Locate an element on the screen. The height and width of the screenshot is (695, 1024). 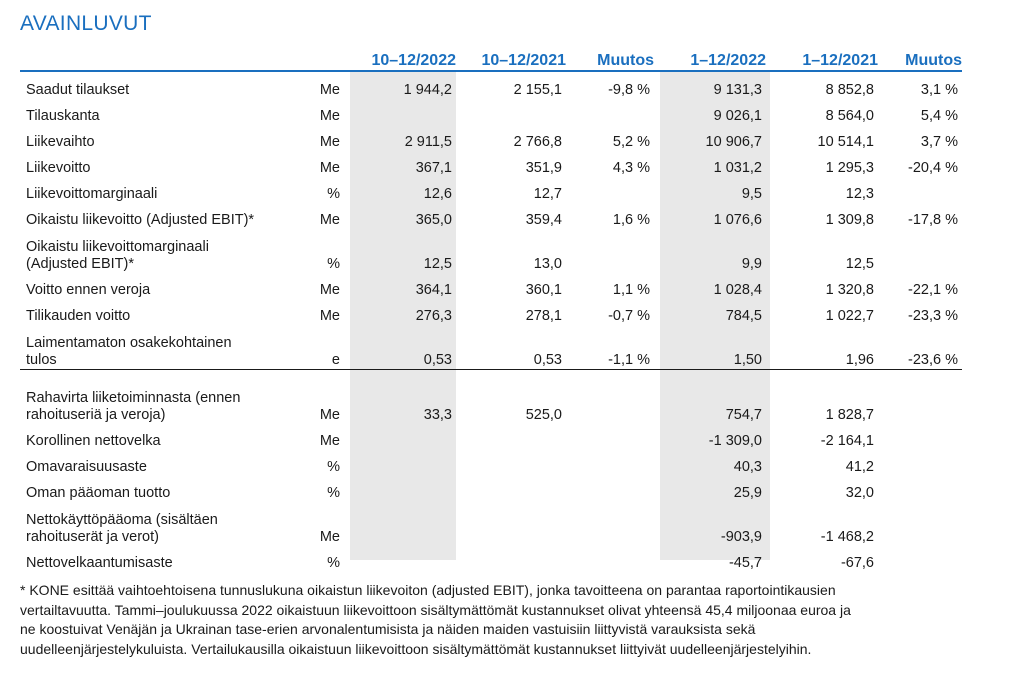
table-cell: 3,1 % is located at coordinates (939, 90).